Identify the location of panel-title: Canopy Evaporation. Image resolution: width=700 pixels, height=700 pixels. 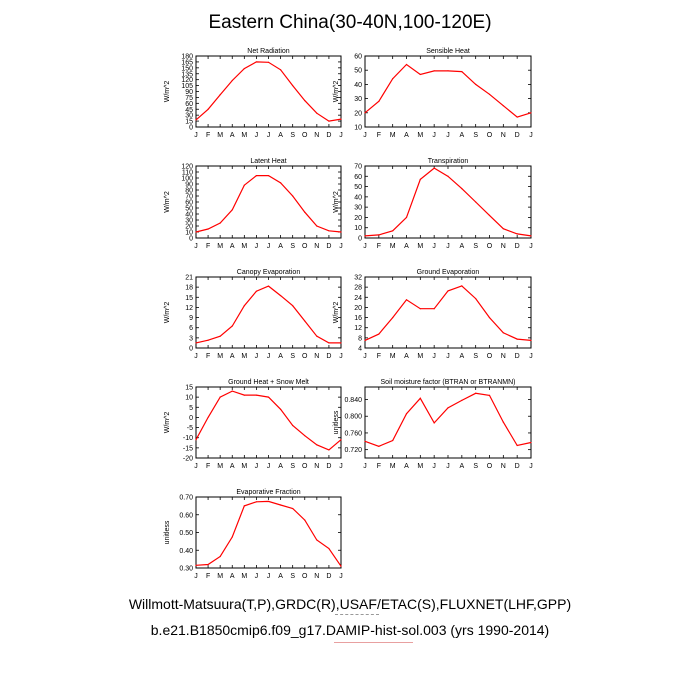
(269, 272).